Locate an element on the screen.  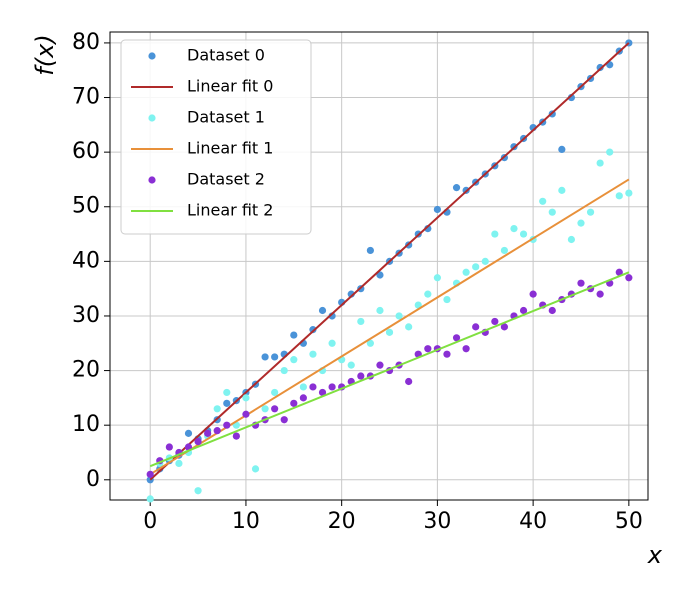
legend-label: Dataset 2 is located at coordinates (226, 179).